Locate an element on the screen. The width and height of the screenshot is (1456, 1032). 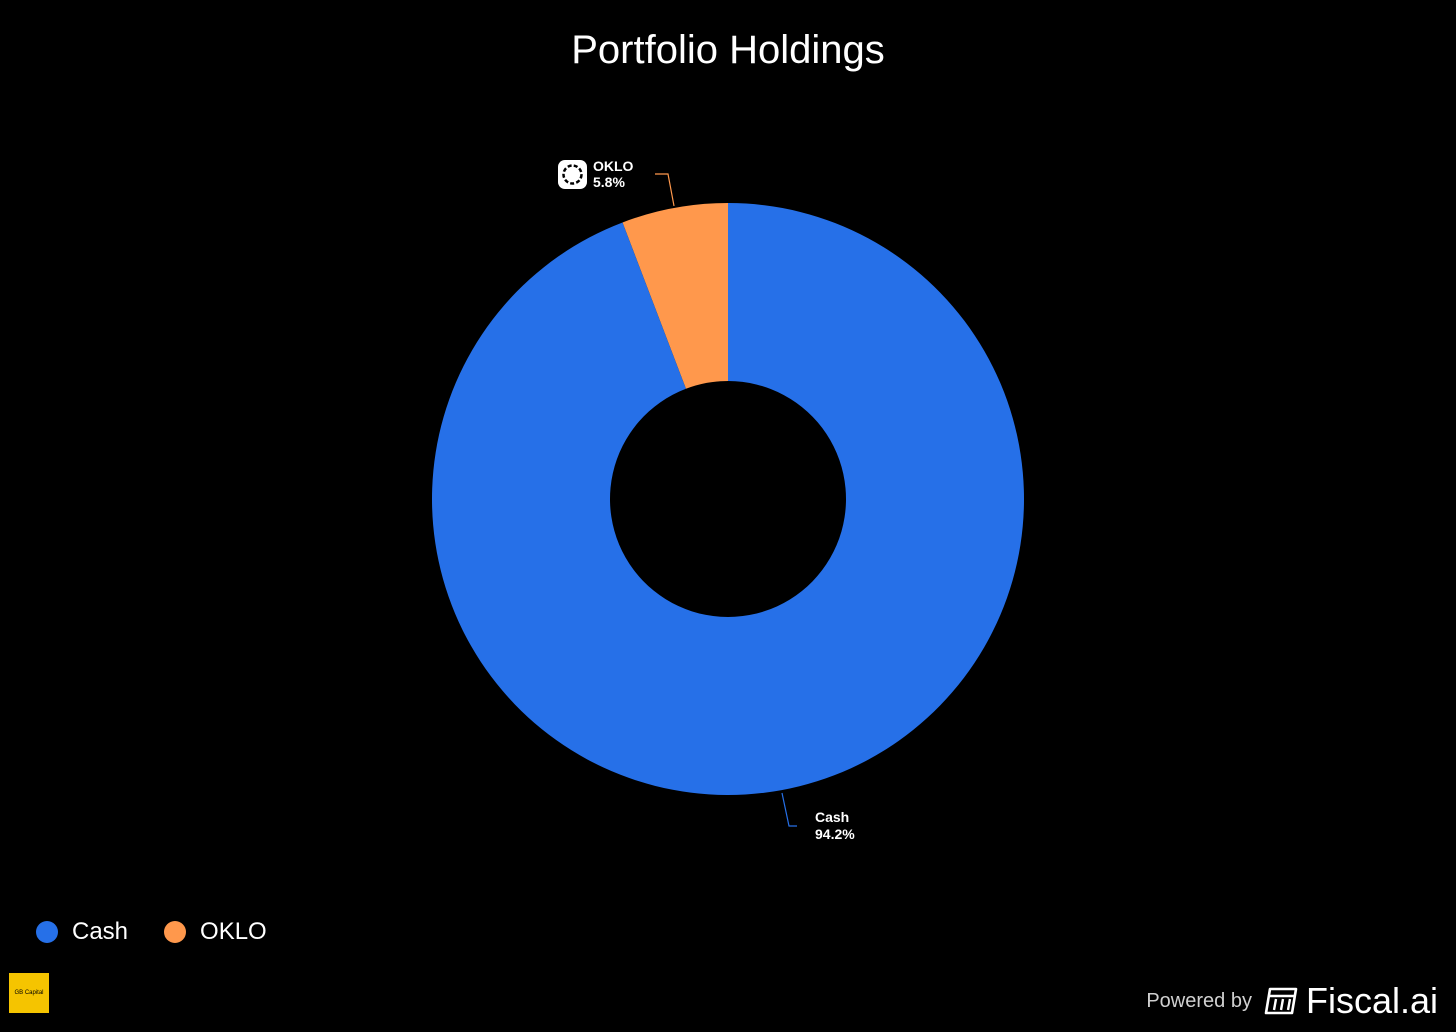
powered-by-text: Powered by is located at coordinates (1199, 1000).